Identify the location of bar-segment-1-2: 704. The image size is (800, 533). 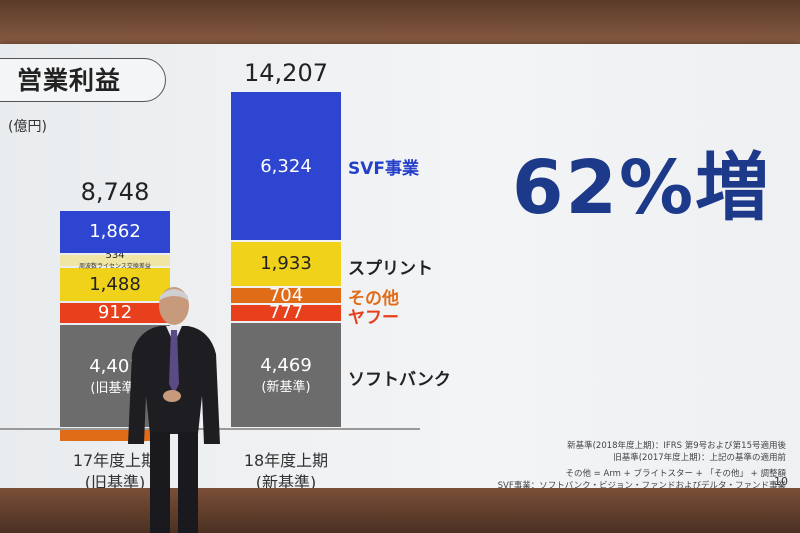
(286, 295).